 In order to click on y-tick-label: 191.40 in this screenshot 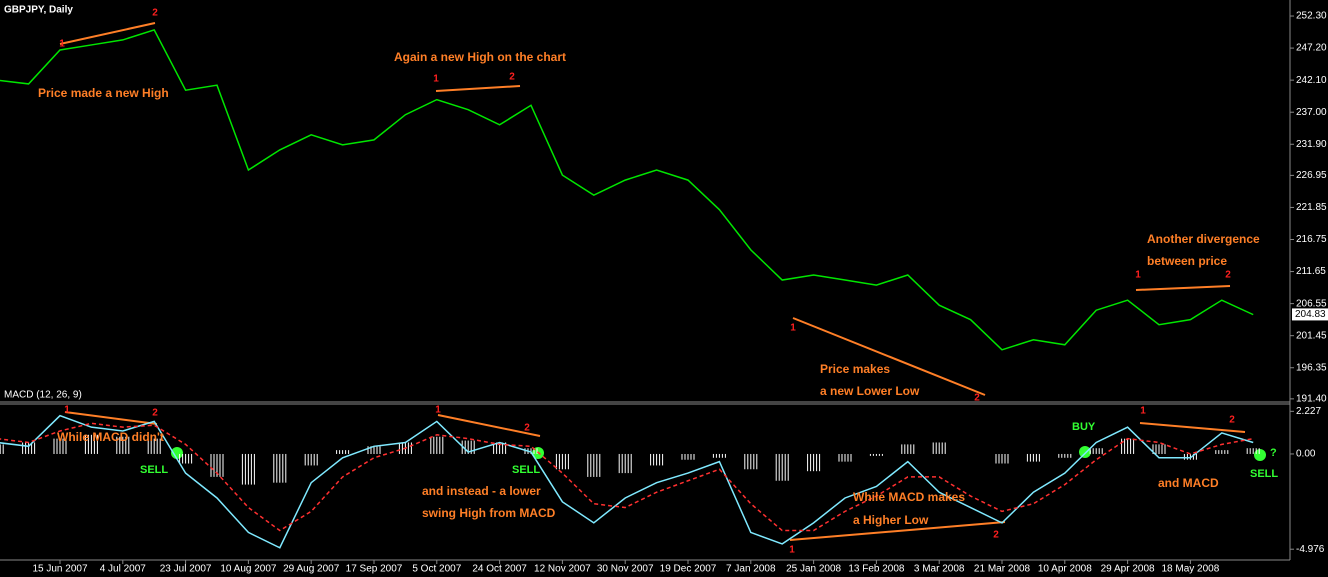, I will do `click(1311, 398)`.